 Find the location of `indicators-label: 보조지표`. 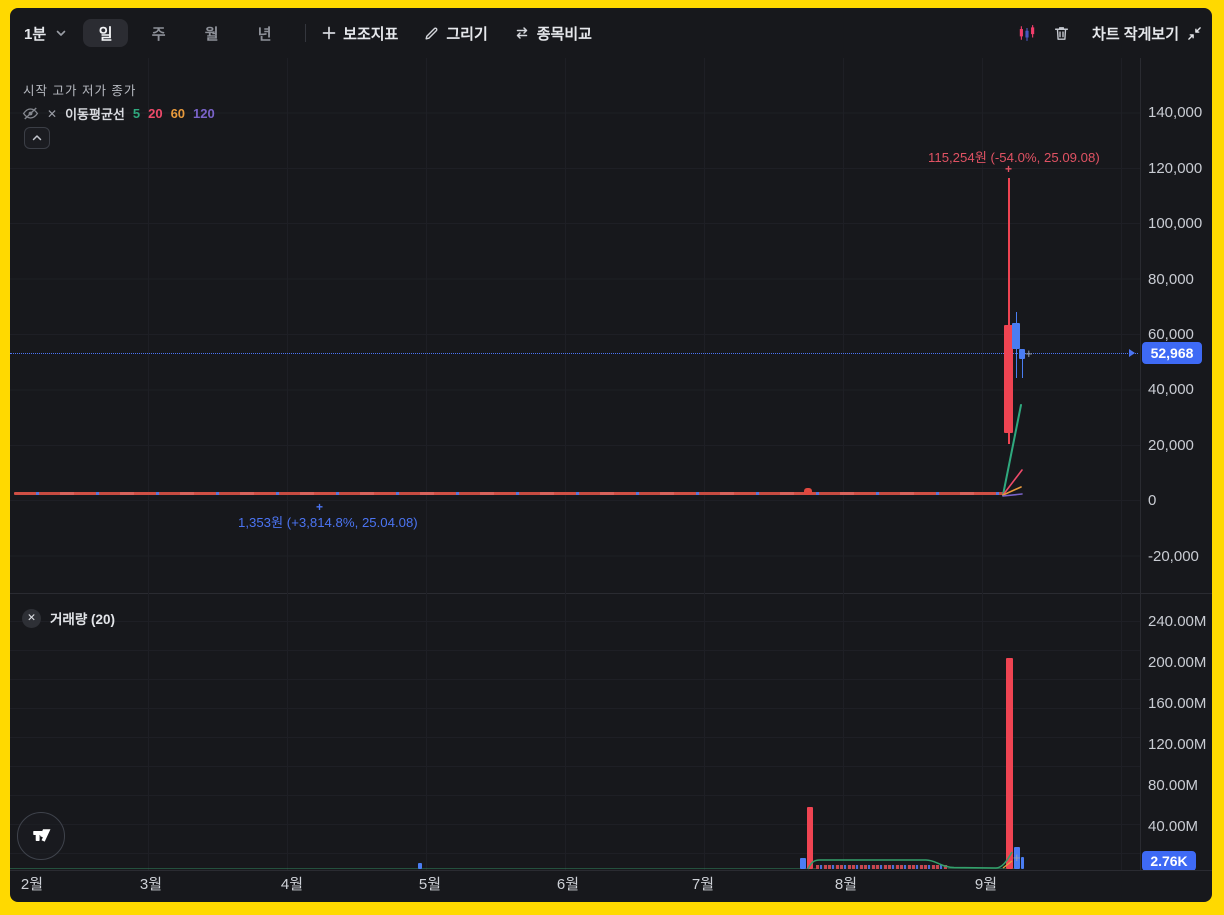

indicators-label: 보조지표 is located at coordinates (371, 34).